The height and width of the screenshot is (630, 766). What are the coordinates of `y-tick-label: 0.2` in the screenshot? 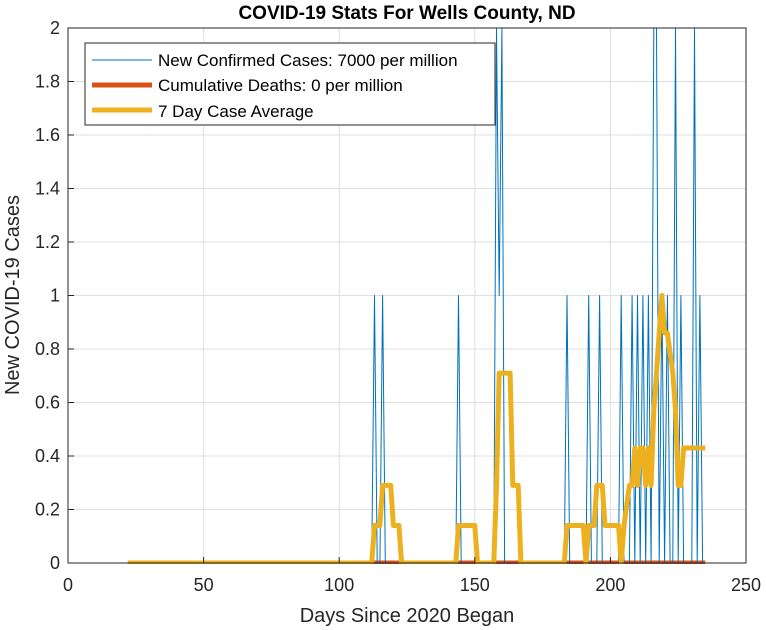 It's located at (47, 510).